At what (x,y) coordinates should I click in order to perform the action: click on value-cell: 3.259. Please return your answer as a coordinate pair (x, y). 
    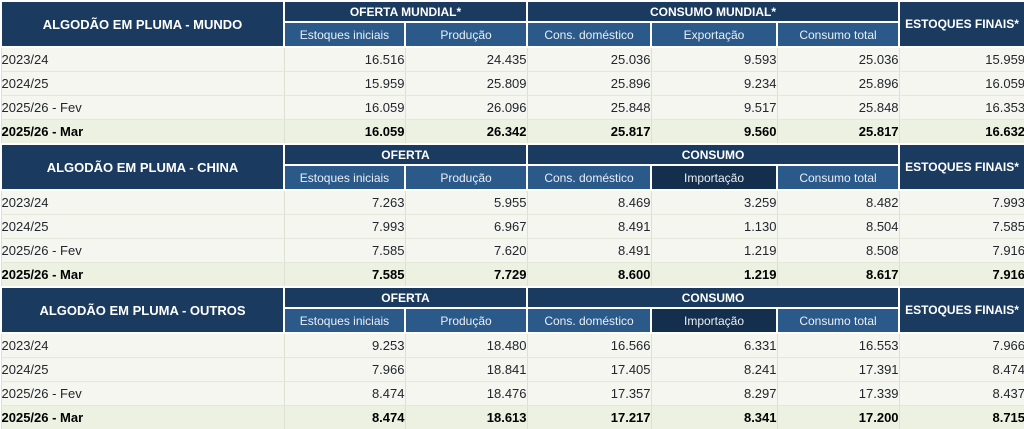
    Looking at the image, I should click on (714, 202).